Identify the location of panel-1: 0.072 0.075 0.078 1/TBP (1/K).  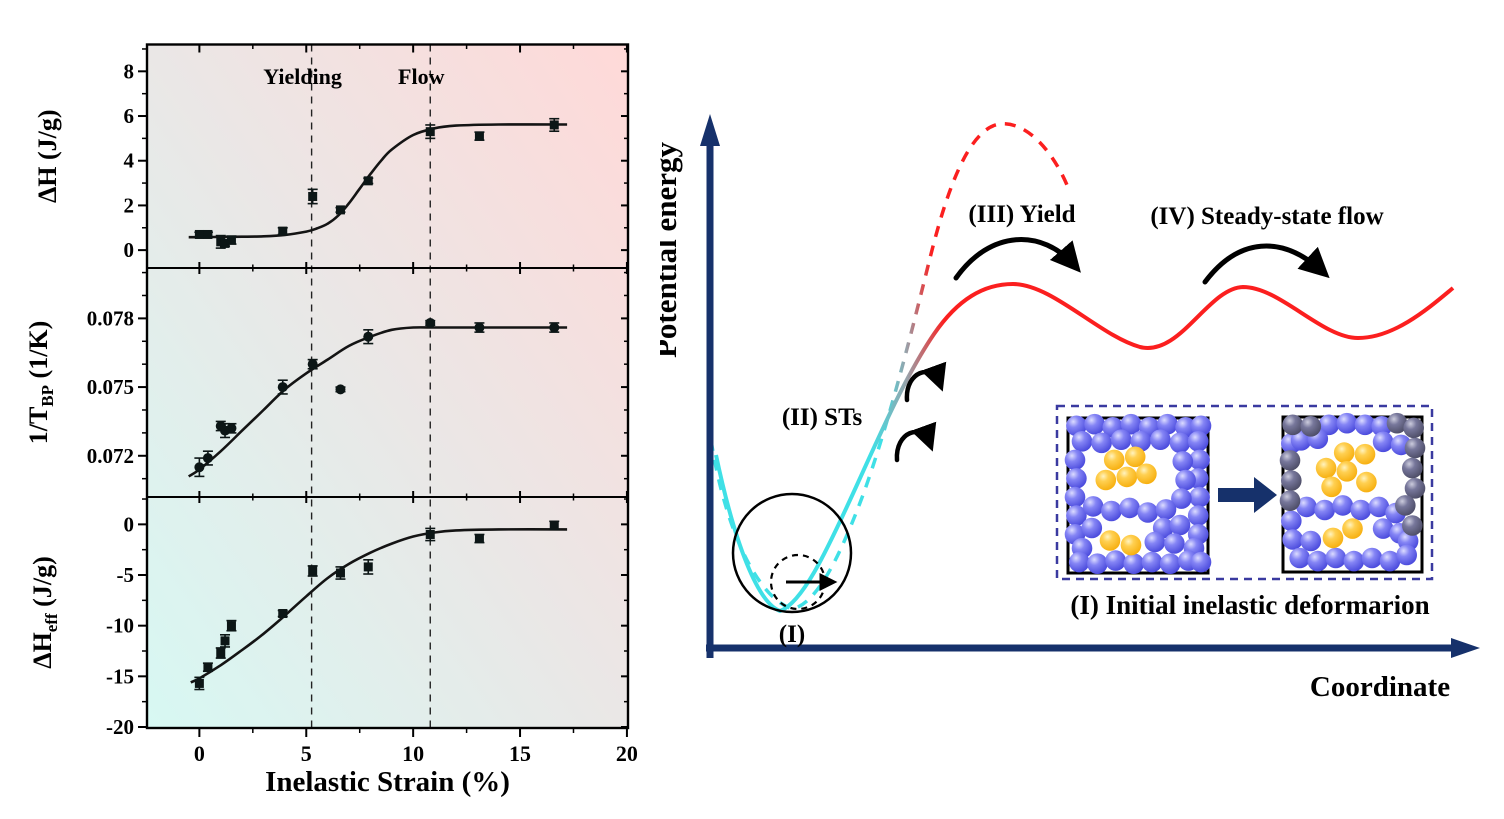
(326, 375).